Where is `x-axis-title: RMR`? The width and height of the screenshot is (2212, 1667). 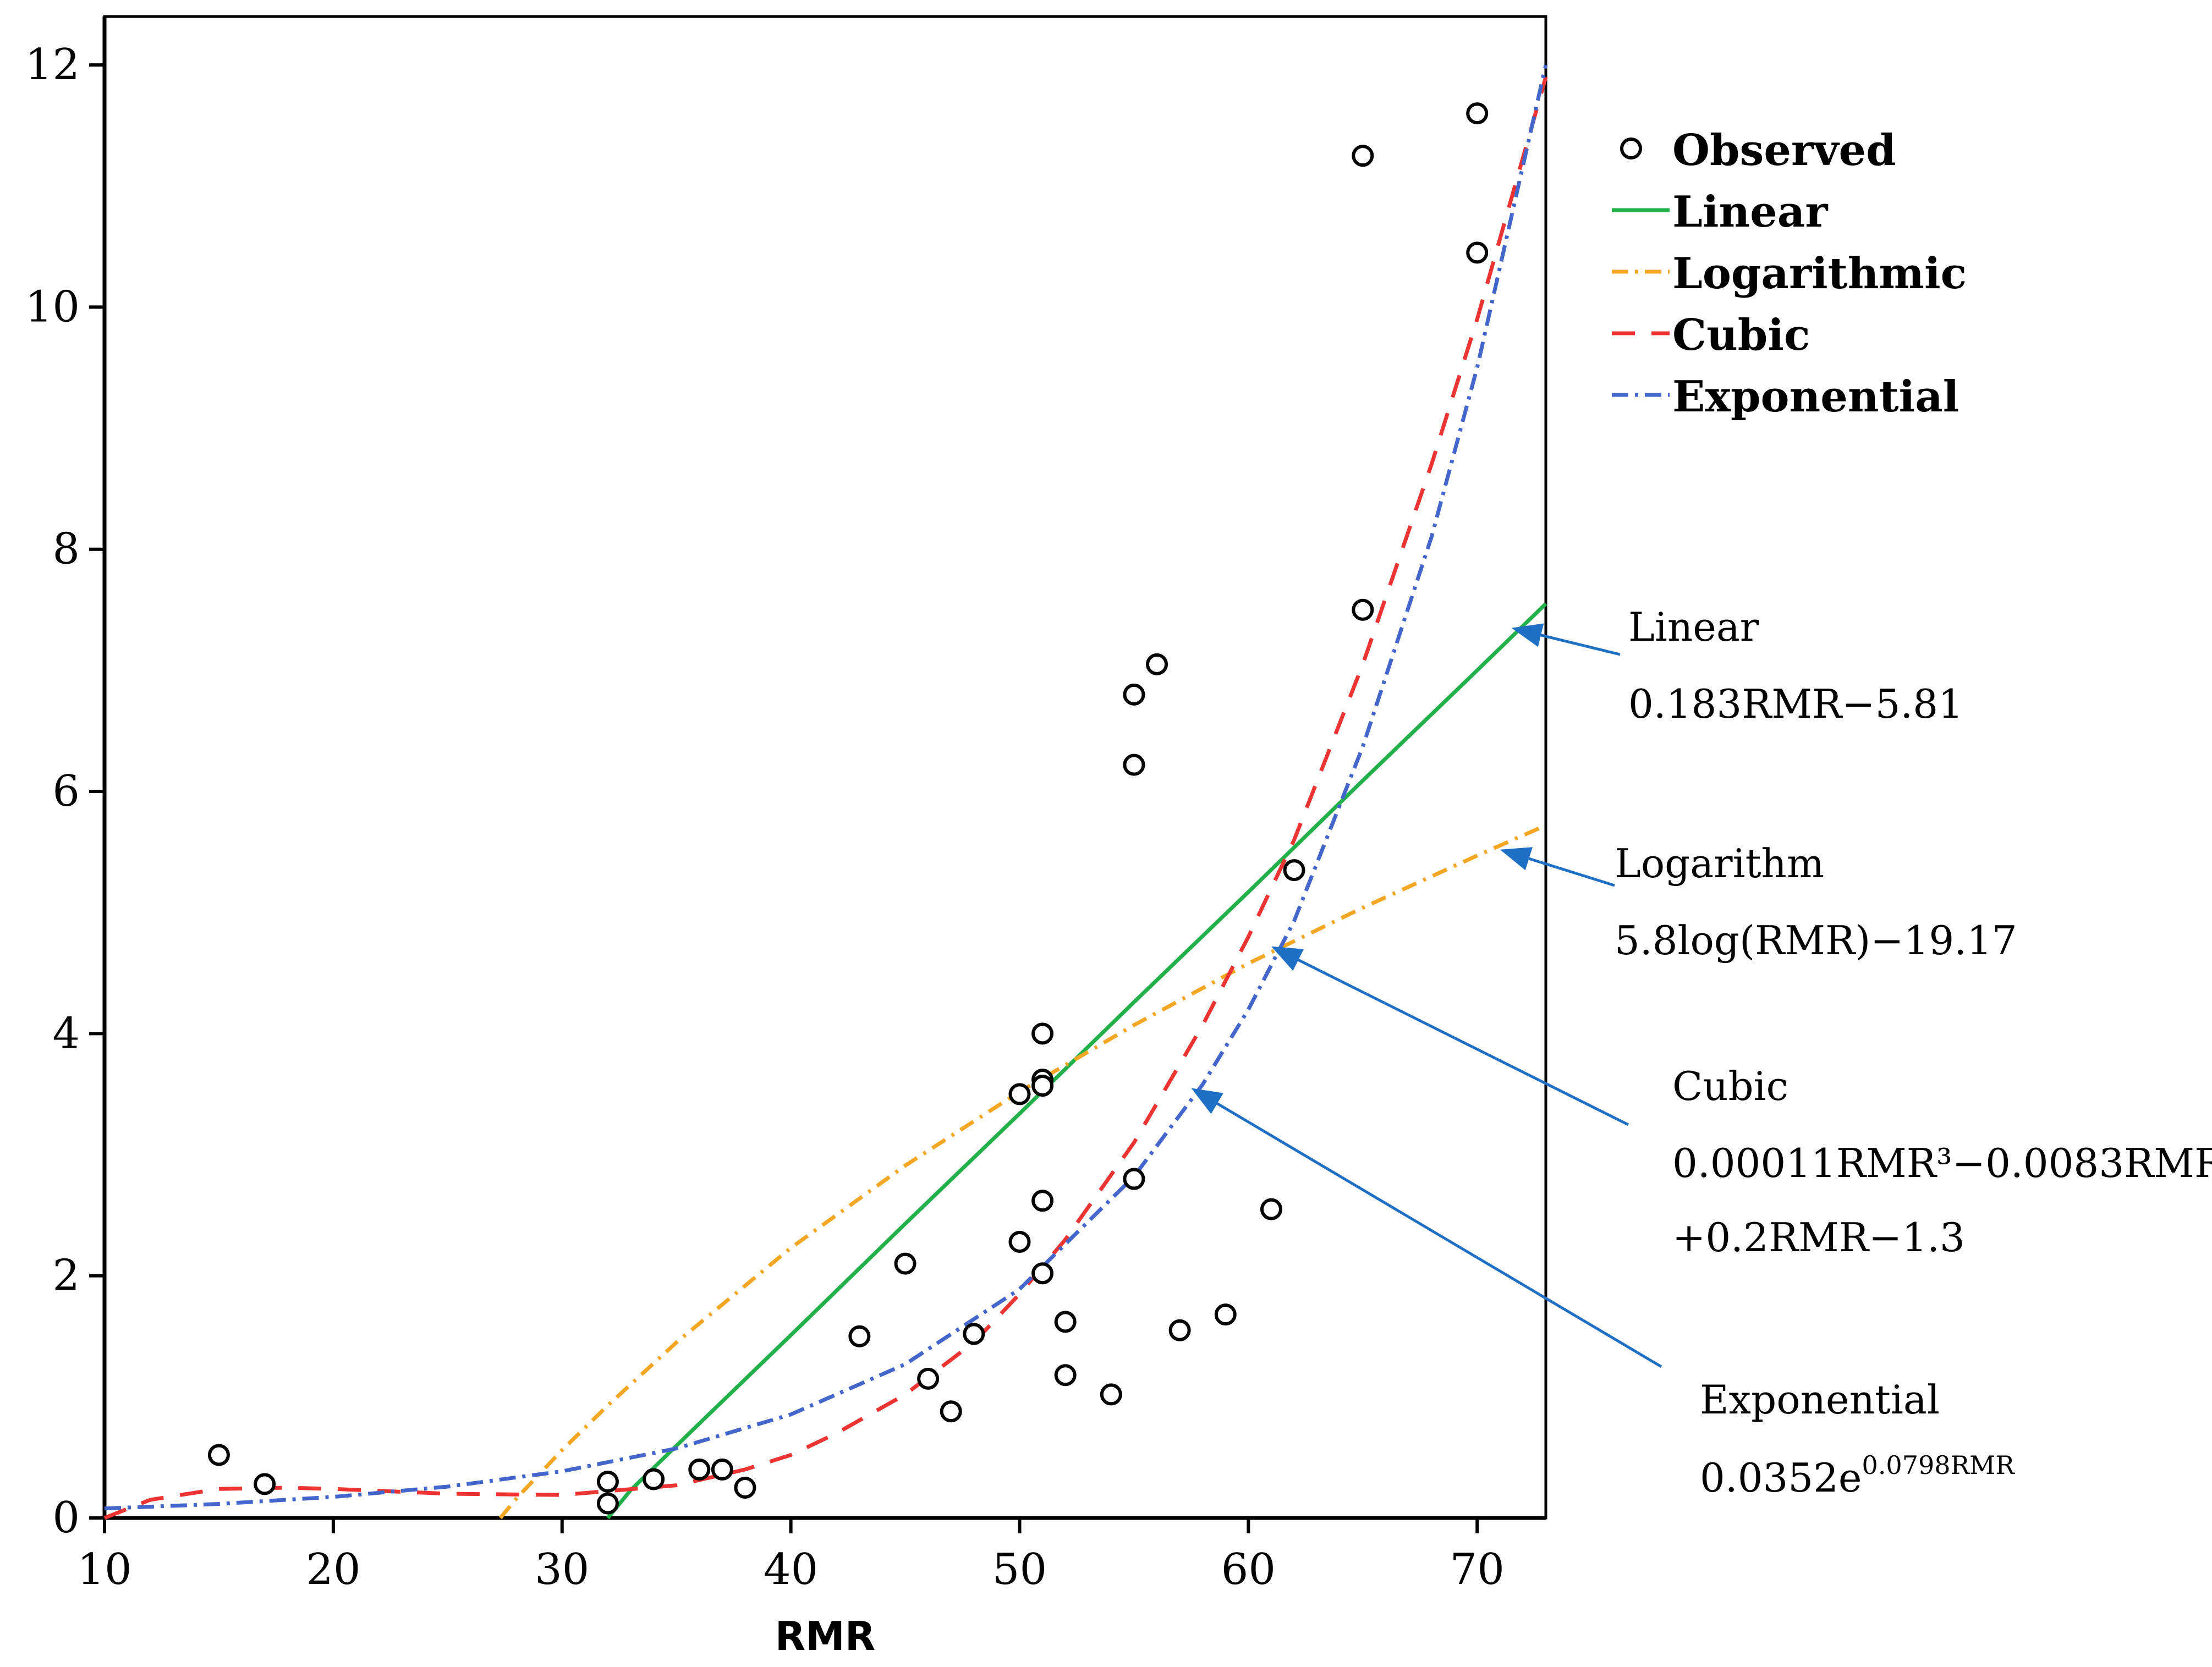 x-axis-title: RMR is located at coordinates (825, 1636).